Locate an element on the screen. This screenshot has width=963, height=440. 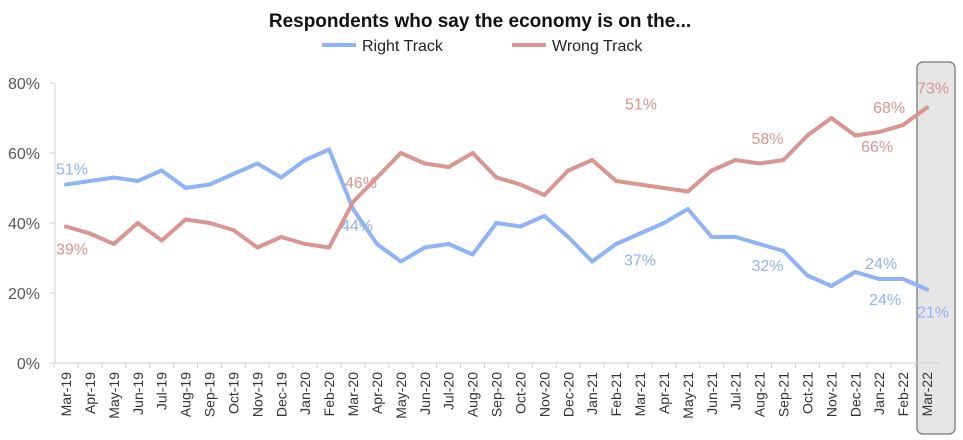
x-tick-label: Feb-20 is located at coordinates (329, 394).